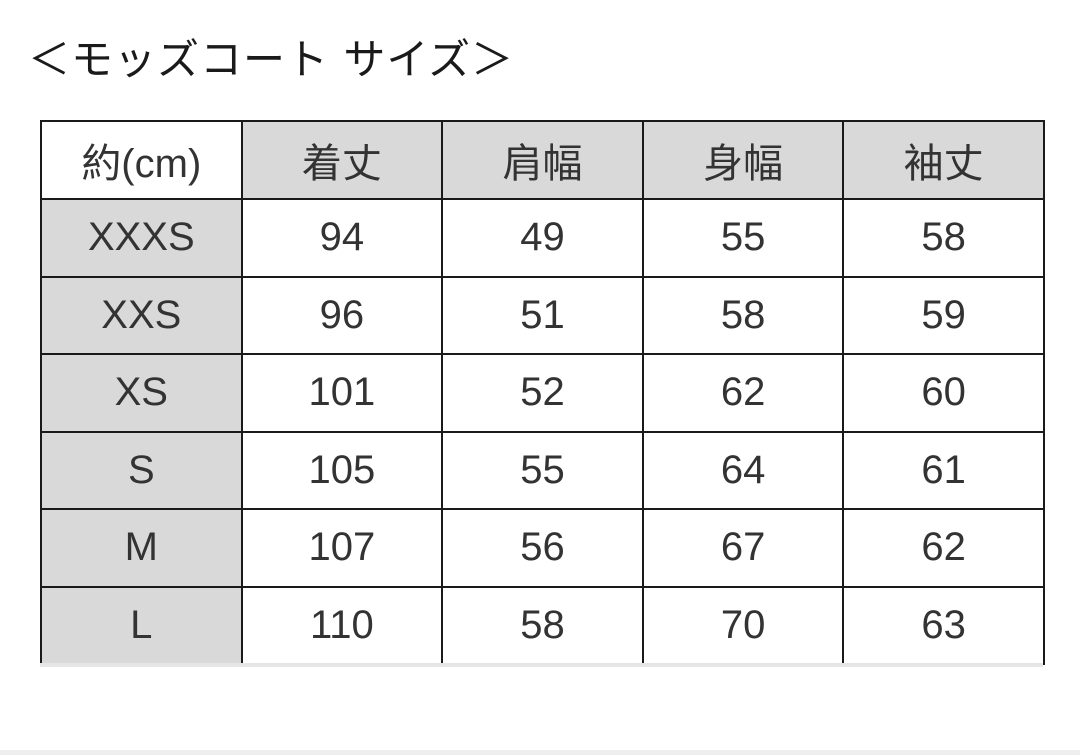 The width and height of the screenshot is (1080, 755). I want to click on table-cell: 52, so click(542, 393).